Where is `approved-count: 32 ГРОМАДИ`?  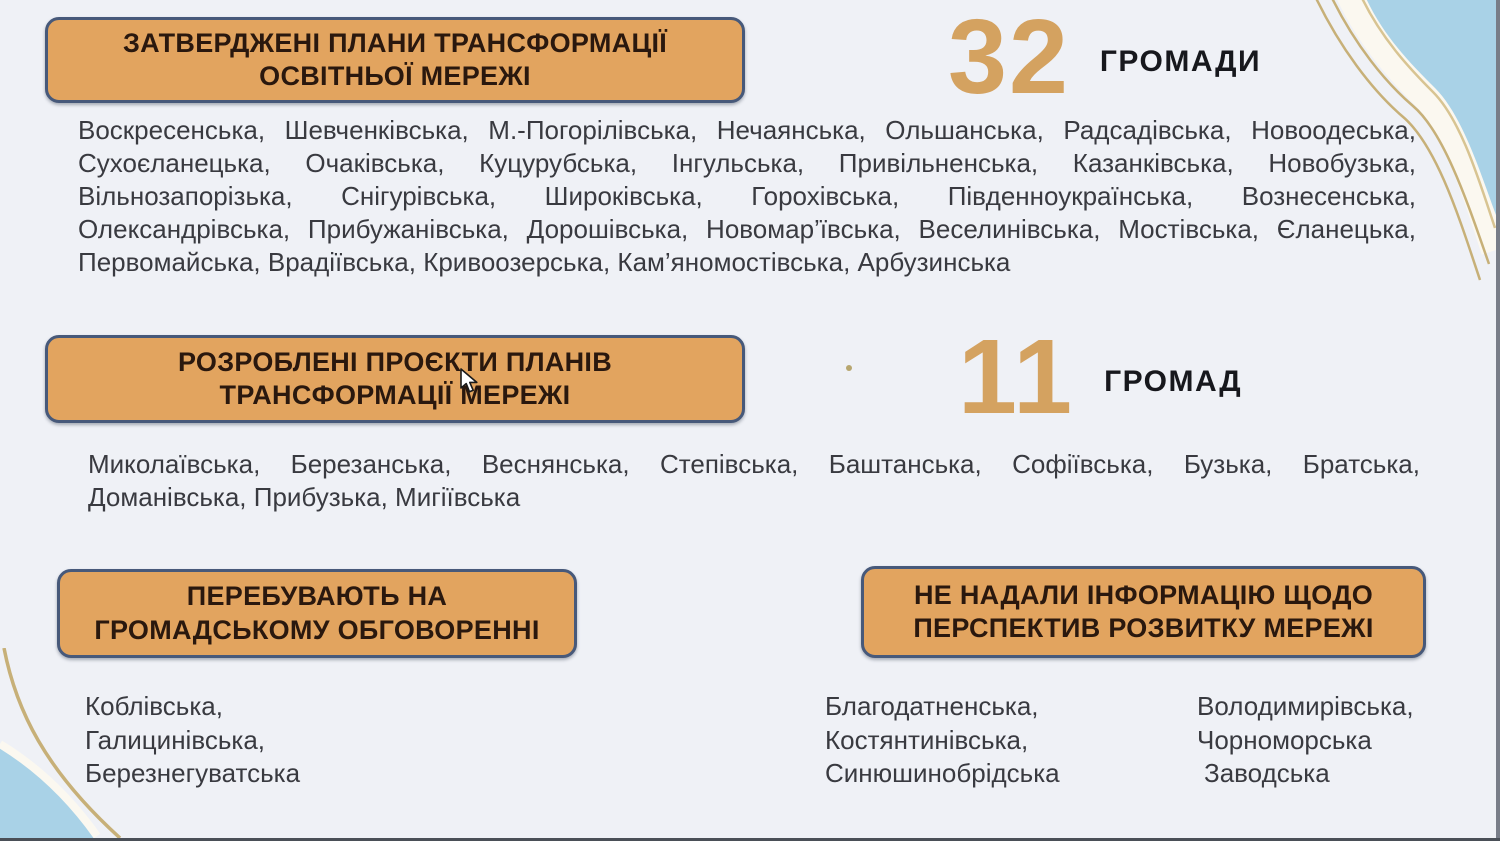
approved-count: 32 ГРОМАДИ is located at coordinates (1105, 58).